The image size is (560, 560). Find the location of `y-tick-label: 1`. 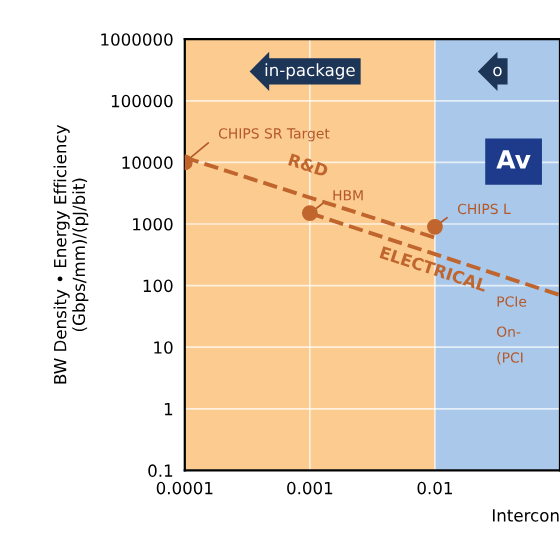

y-tick-label: 1 is located at coordinates (168, 409).